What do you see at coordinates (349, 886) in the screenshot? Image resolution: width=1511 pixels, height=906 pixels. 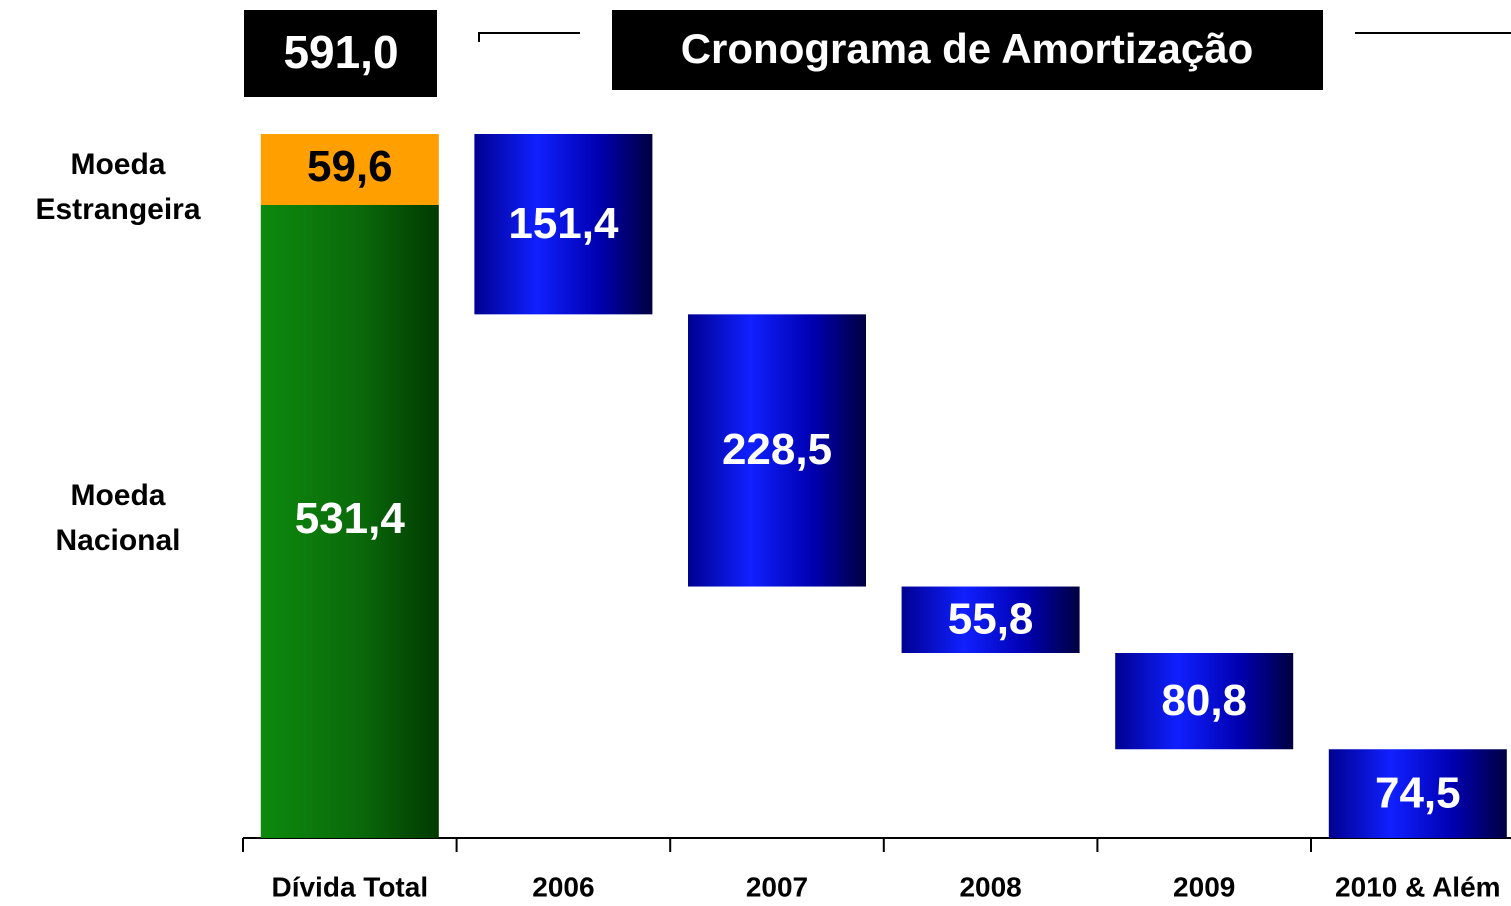 I see `x-tick-label: Dívida Total` at bounding box center [349, 886].